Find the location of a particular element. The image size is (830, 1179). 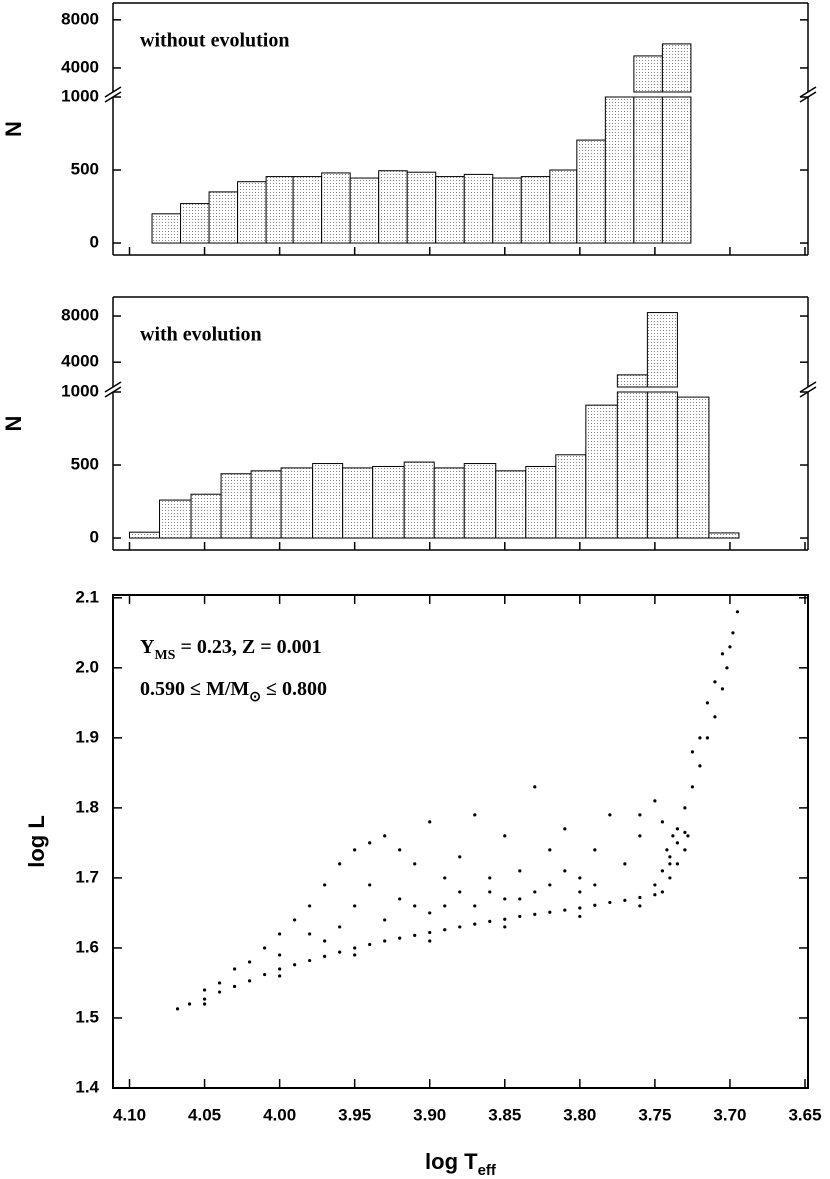

x-axis-label: log Teff is located at coordinates (461, 1164).